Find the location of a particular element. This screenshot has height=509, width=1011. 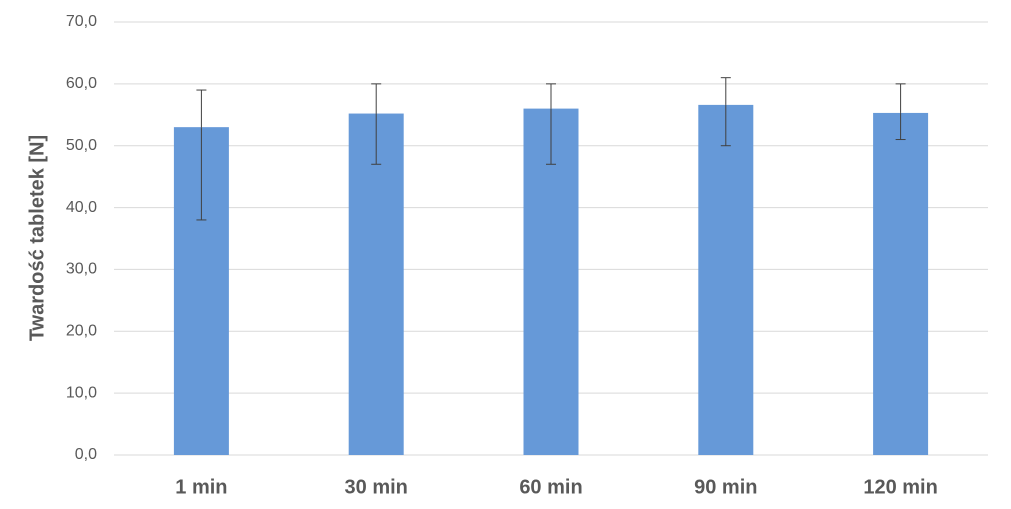

x-tick-label: 120 min is located at coordinates (900, 487).